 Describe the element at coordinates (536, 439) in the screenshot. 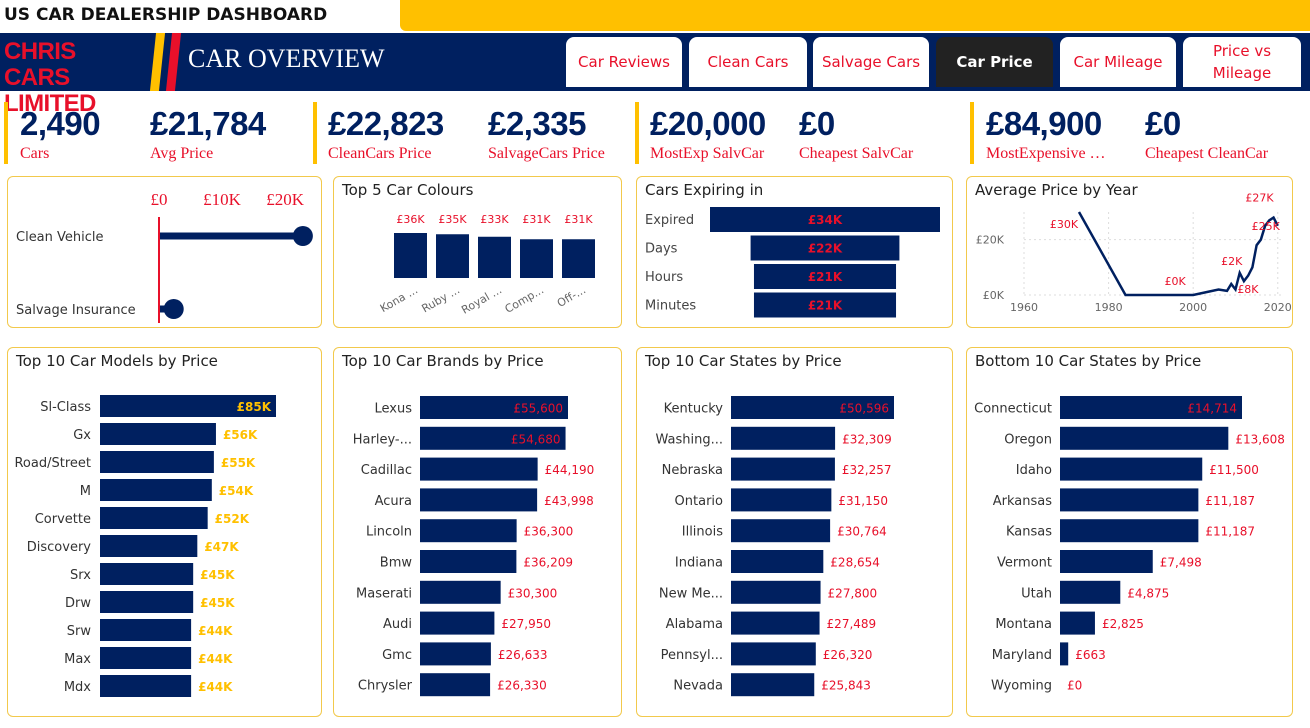

I see `data-label: £54,680` at that location.